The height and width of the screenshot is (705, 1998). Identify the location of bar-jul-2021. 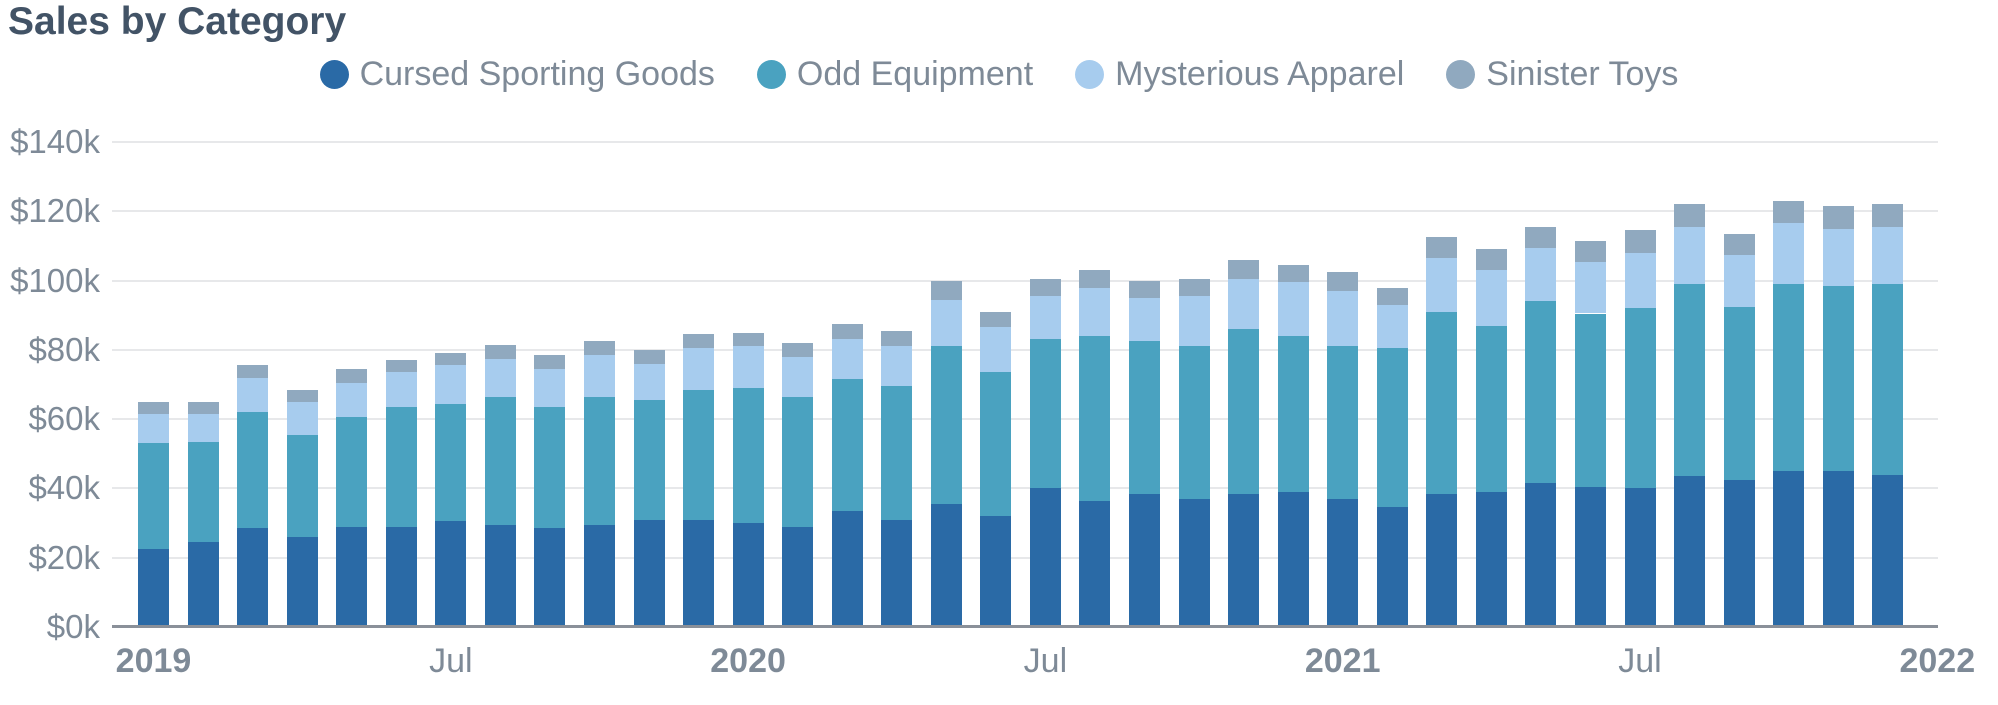
(1640, 384).